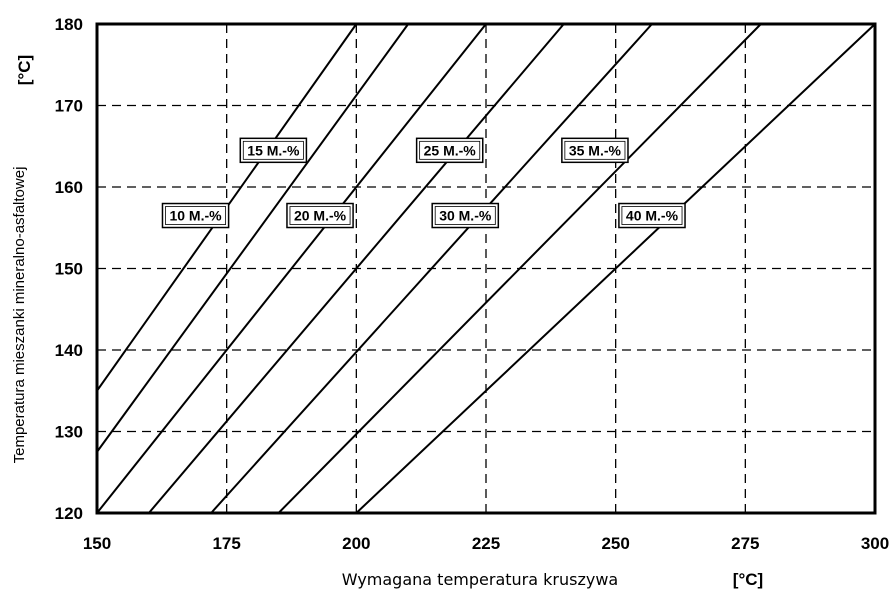 This screenshot has width=896, height=592. Describe the element at coordinates (69, 269) in the screenshot. I see `y-tick-label: 150` at that location.